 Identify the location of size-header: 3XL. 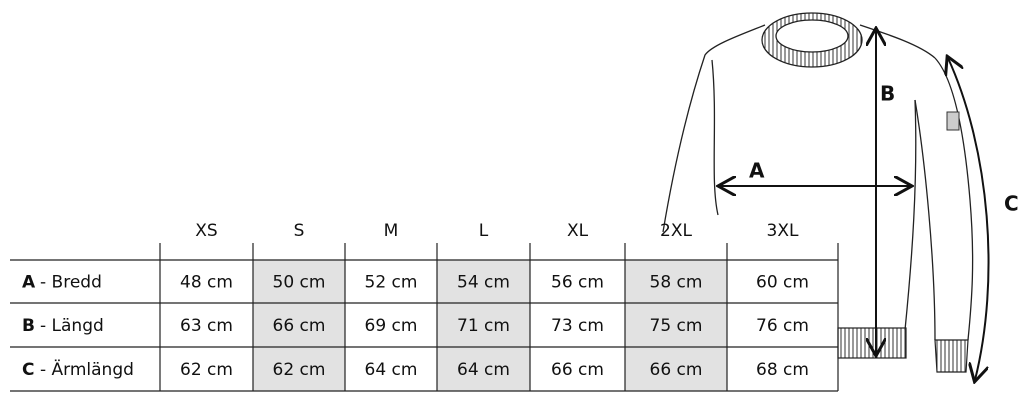
(783, 231).